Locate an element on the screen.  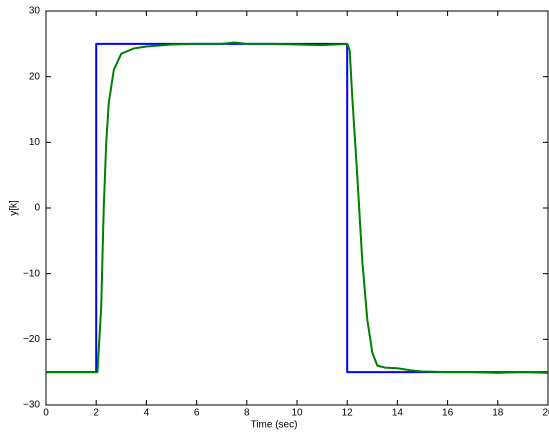
x-tick-label: 10 is located at coordinates (297, 413).